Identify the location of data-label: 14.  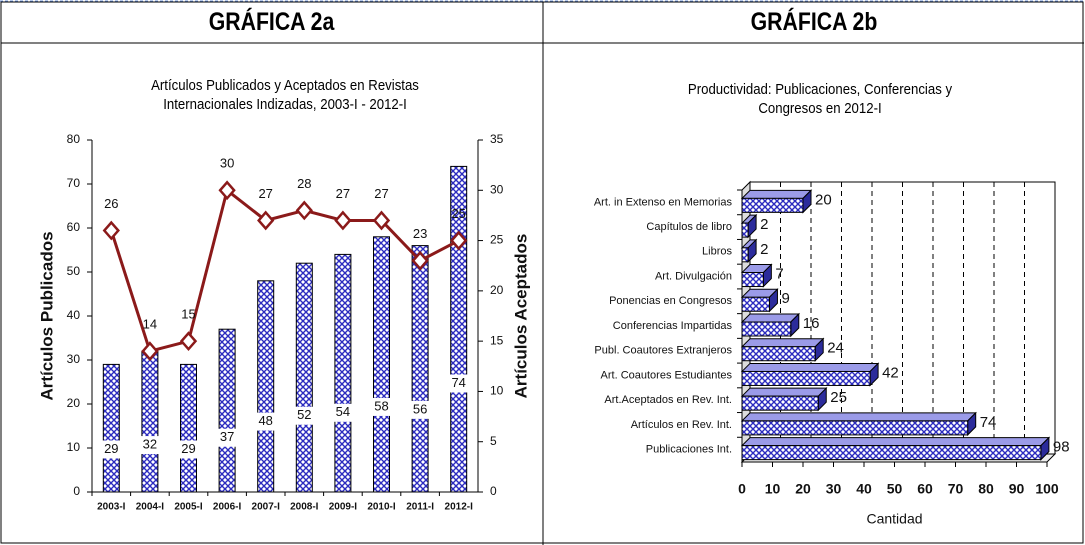
(150, 324).